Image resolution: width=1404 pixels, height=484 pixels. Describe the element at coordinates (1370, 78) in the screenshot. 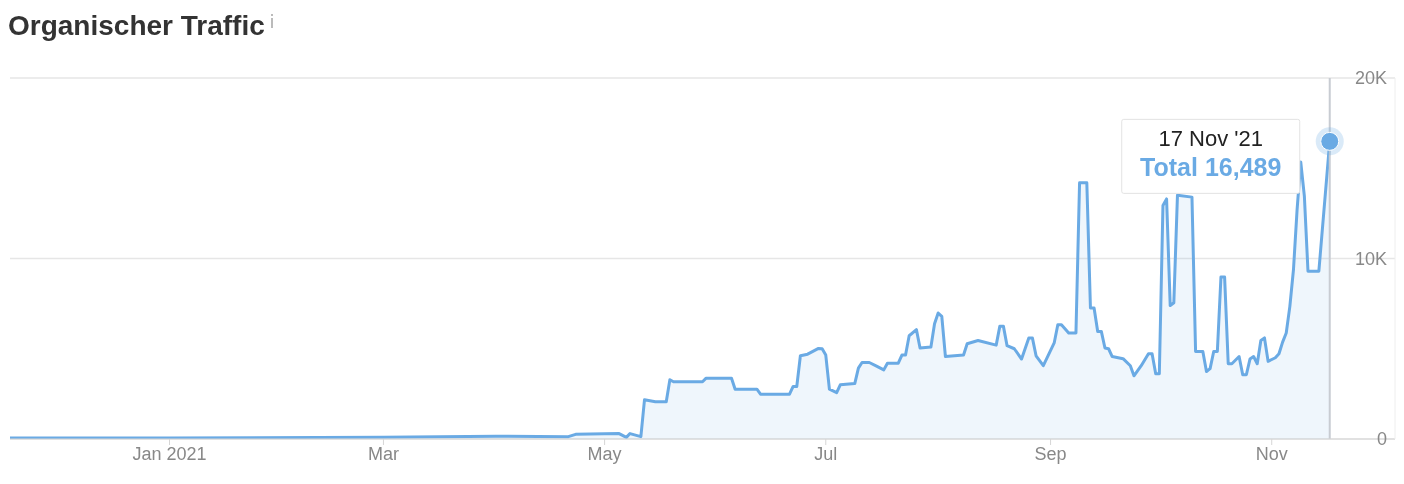

I see `y-tick-label: 20K` at that location.